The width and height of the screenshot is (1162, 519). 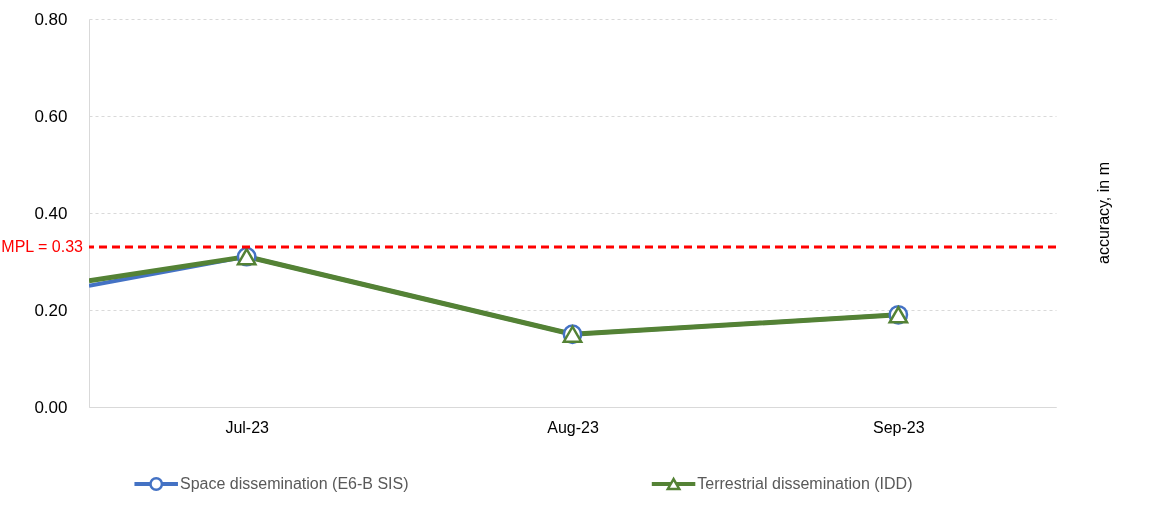 What do you see at coordinates (805, 483) in the screenshot?
I see `legend-label: Terrestrial dissemination (IDD)` at bounding box center [805, 483].